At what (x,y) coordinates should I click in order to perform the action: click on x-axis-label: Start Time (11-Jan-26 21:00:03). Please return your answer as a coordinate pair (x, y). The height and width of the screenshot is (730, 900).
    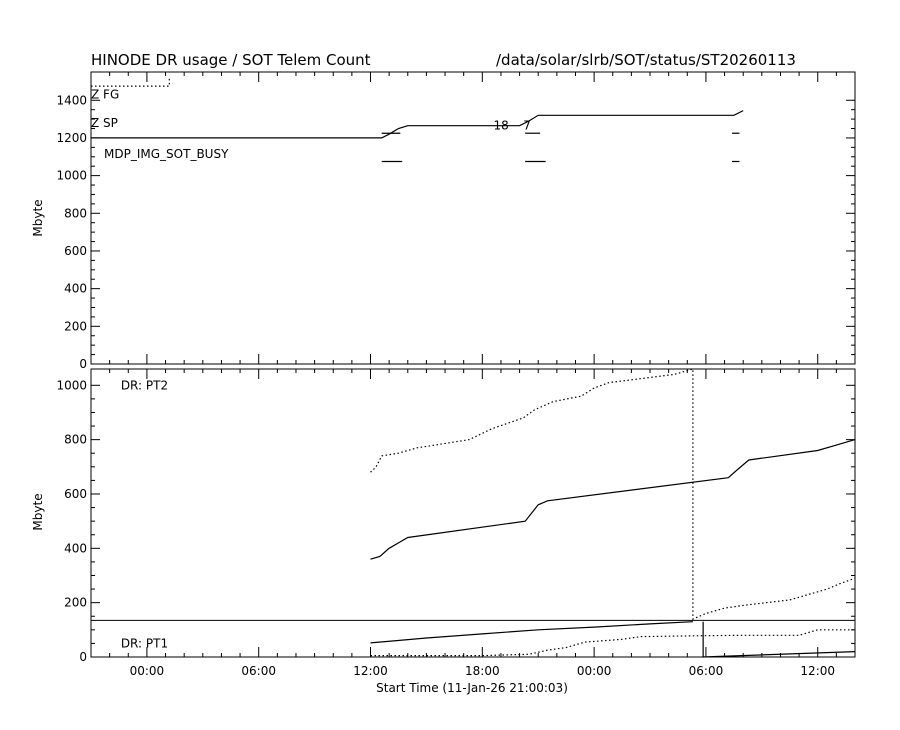
    Looking at the image, I should click on (472, 688).